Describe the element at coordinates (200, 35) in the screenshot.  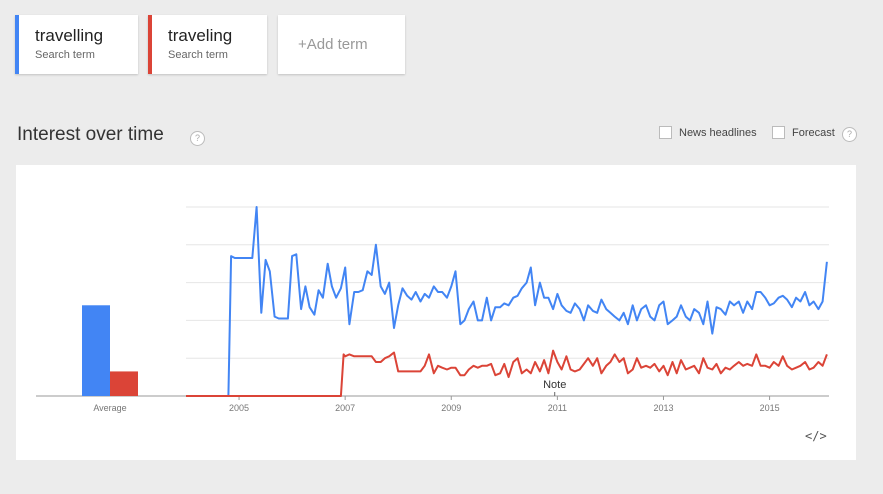
I see `search-term-name: traveling` at that location.